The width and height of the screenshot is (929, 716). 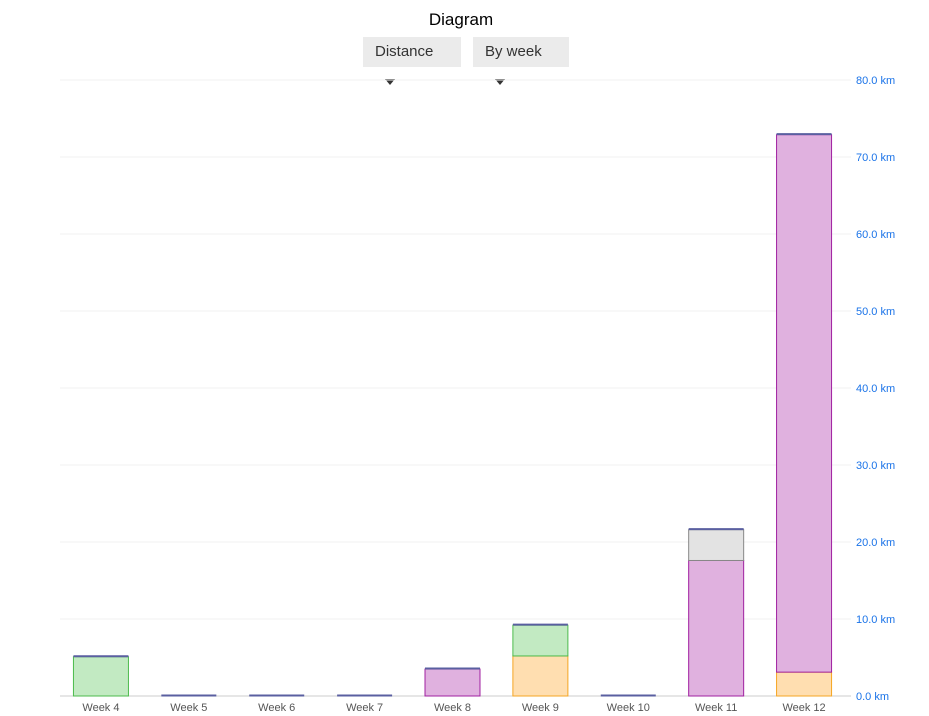 What do you see at coordinates (521, 61) in the screenshot?
I see `grouping-dropdown: By week` at bounding box center [521, 61].